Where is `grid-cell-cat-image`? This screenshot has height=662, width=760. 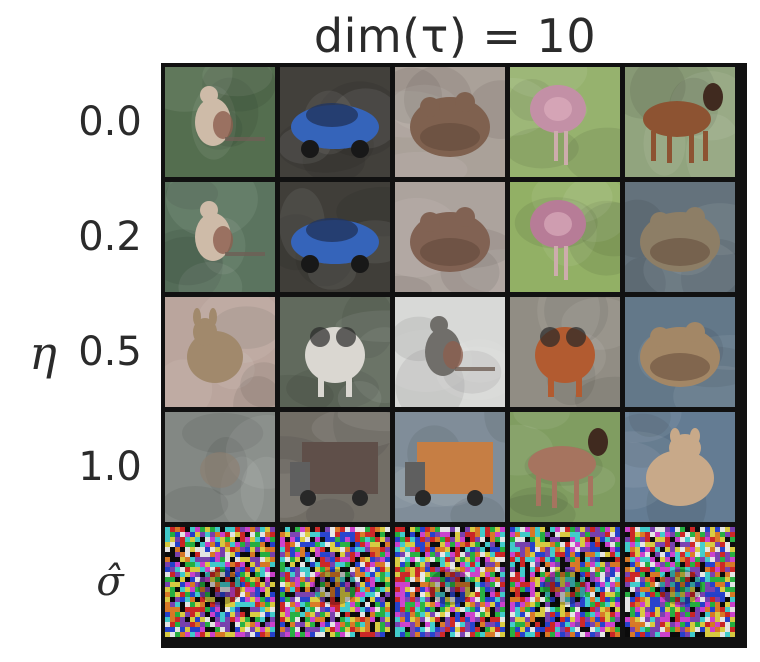 grid-cell-cat-image is located at coordinates (680, 467).